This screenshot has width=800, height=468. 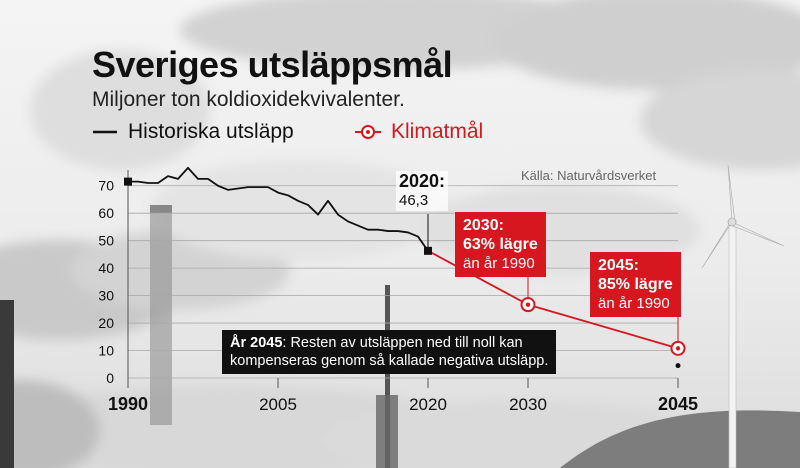 What do you see at coordinates (106, 296) in the screenshot?
I see `y-tick-label: 30` at bounding box center [106, 296].